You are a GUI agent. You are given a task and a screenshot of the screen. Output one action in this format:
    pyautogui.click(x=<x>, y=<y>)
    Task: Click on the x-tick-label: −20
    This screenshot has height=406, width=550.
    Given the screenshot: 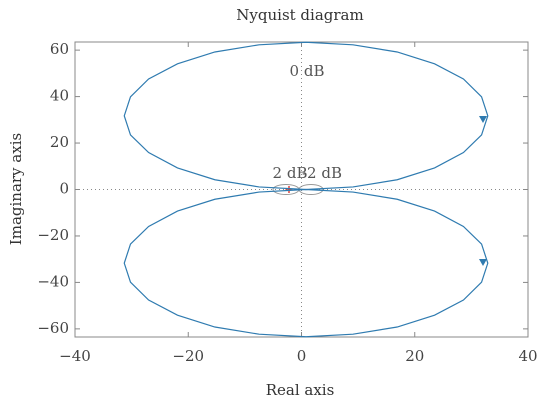 What is the action you would take?
    pyautogui.click(x=188, y=356)
    